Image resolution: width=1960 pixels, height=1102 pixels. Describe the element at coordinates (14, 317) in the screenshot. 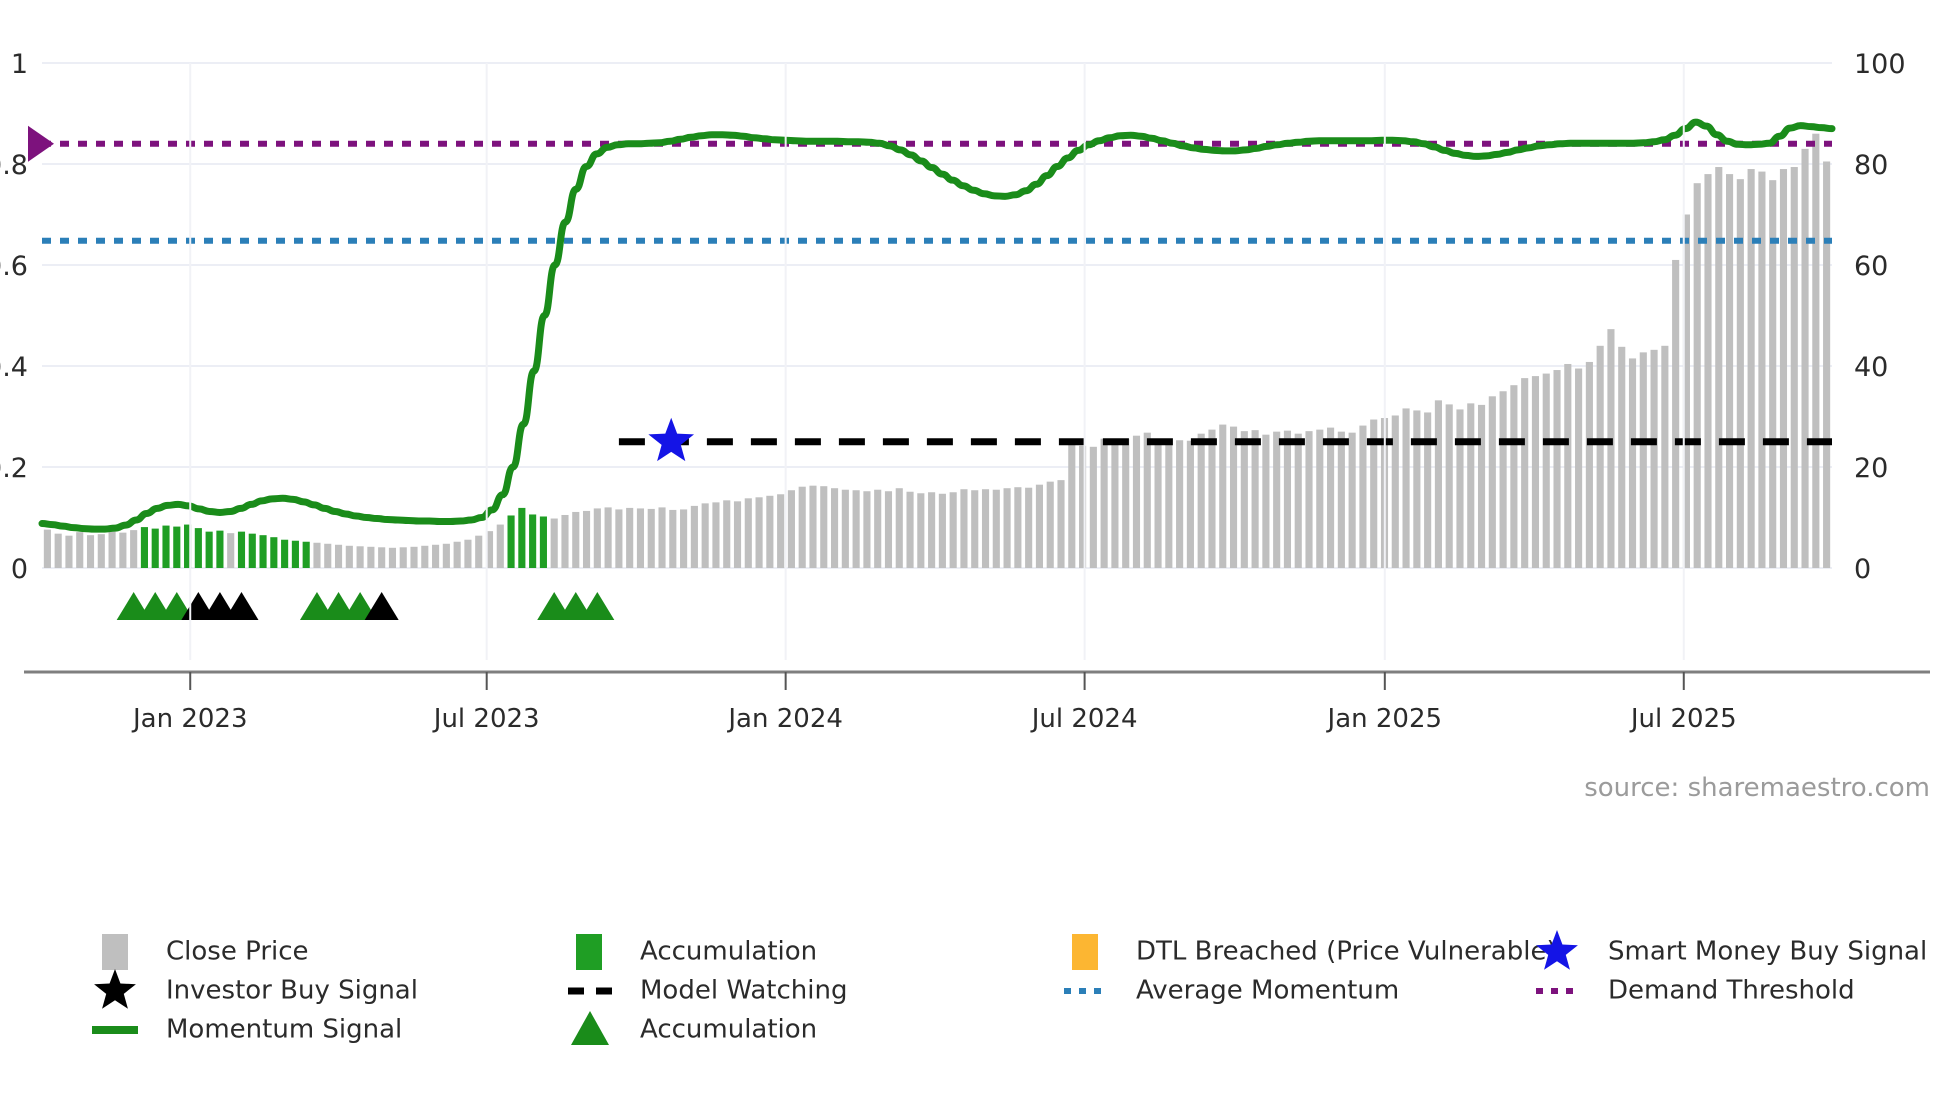

I see `left-axis-tick-labels: 0 0.2 0.4 0.6 0.8 1` at that location.